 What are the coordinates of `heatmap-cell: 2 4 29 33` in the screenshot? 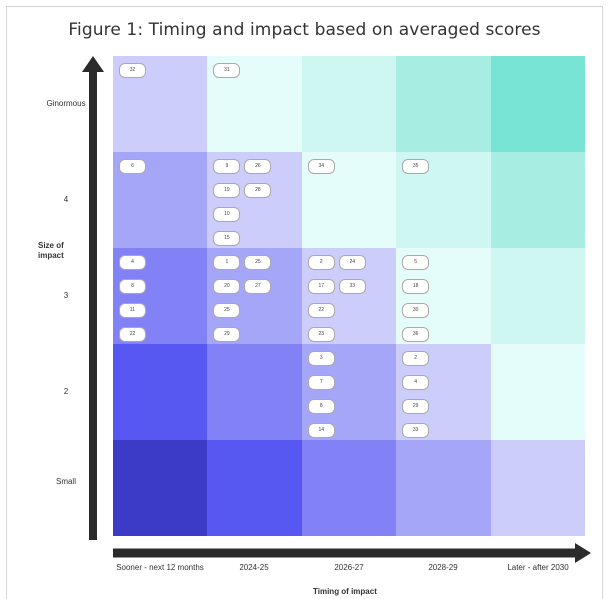 It's located at (443, 392).